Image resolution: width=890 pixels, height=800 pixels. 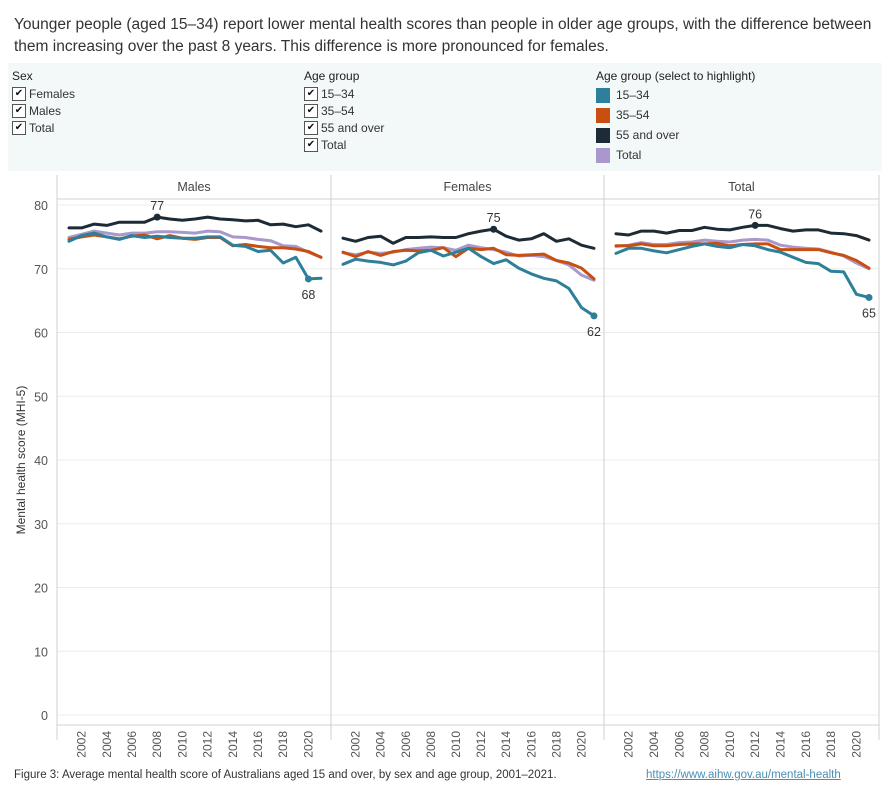 What do you see at coordinates (41, 589) in the screenshot?
I see `y-tick-label: 20` at bounding box center [41, 589].